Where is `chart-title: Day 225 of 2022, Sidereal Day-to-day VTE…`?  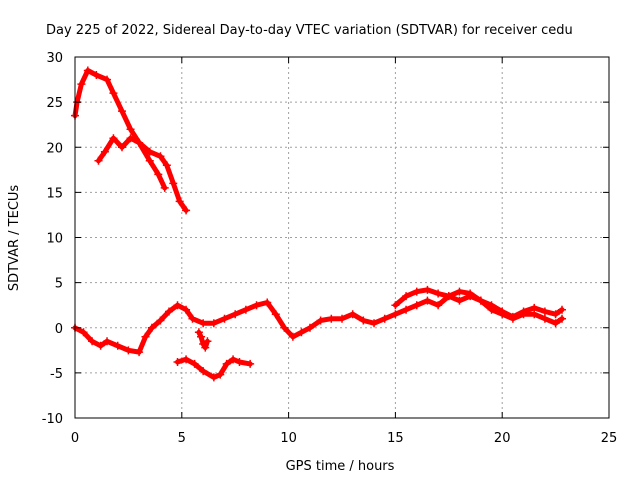
chart-title: Day 225 of 2022, Sidereal Day-to-day VTE… is located at coordinates (309, 30).